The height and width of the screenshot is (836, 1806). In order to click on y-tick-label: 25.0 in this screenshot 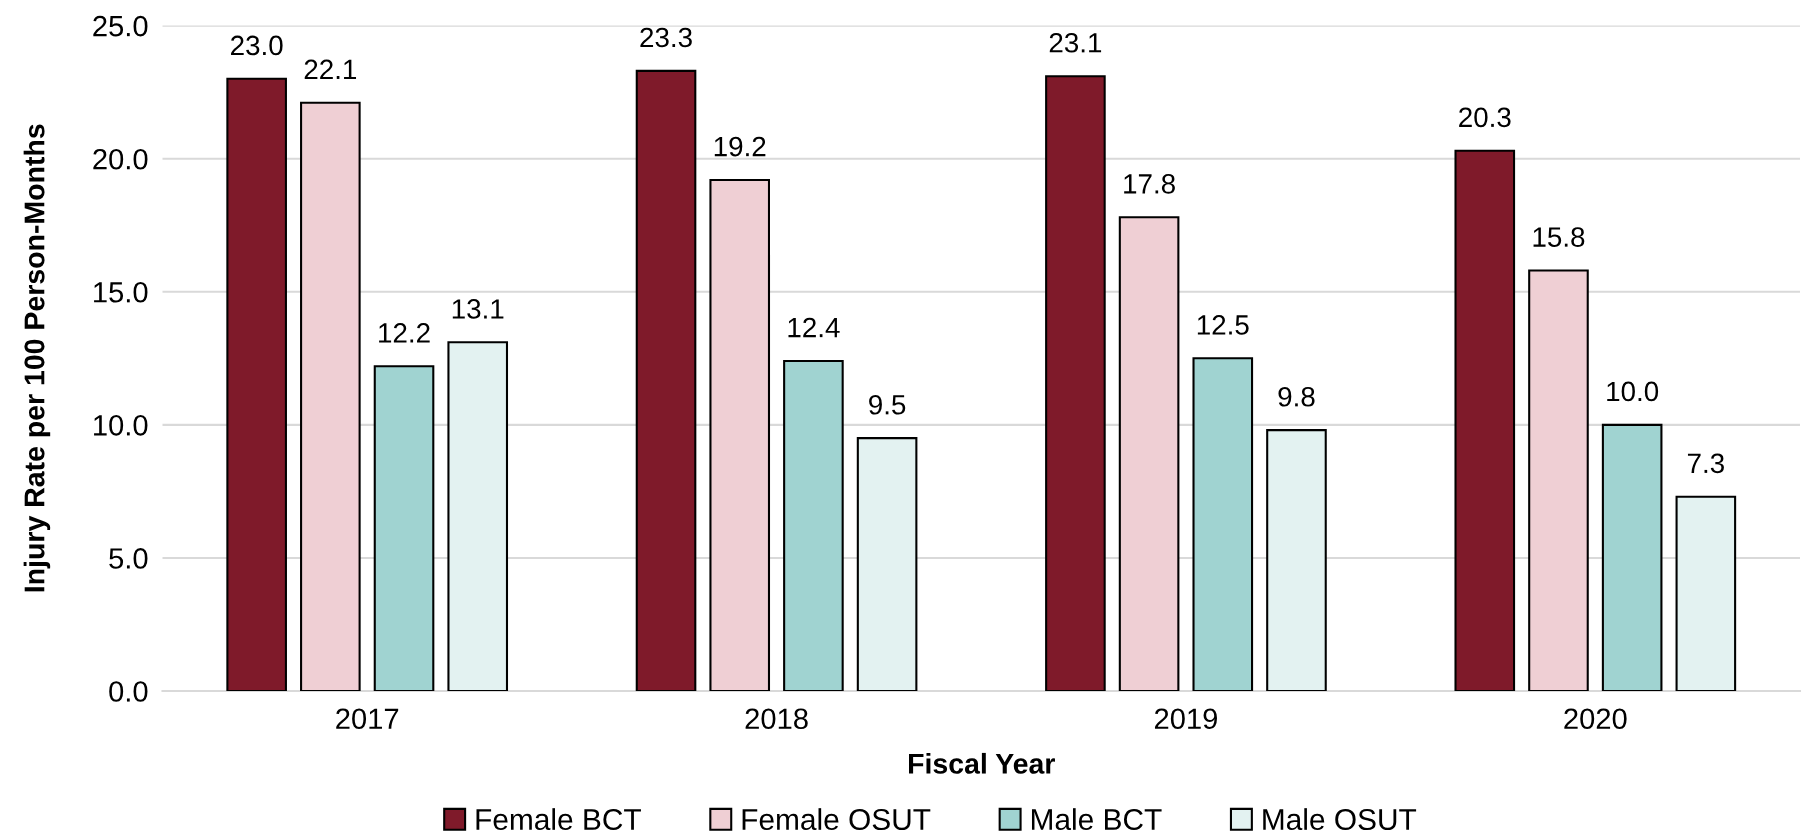, I will do `click(120, 26)`.